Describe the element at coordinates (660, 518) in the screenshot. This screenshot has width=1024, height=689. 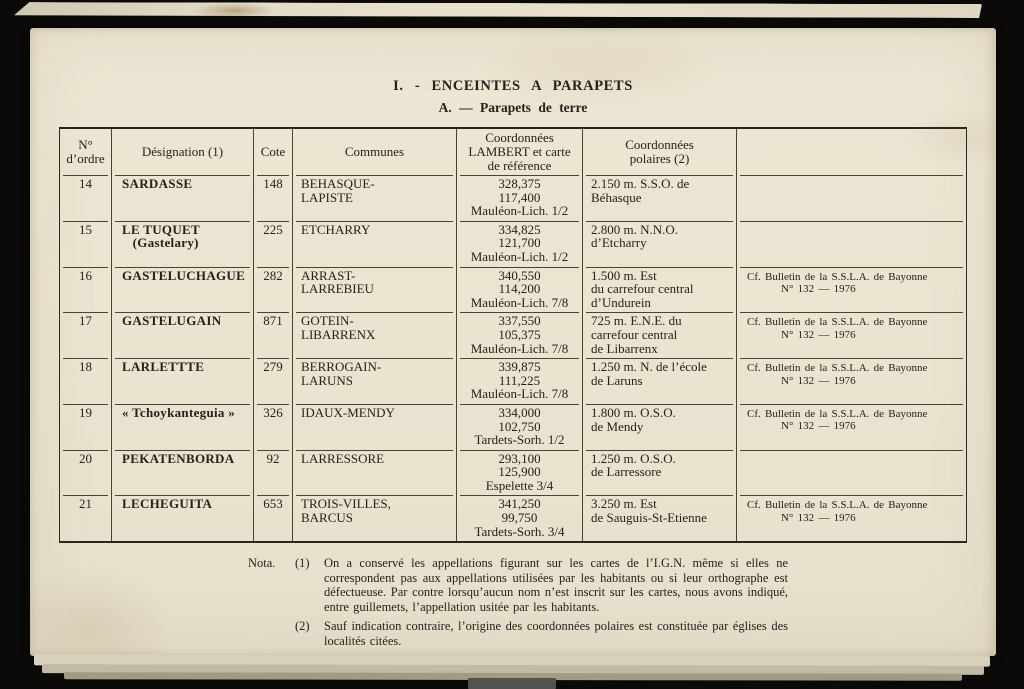
I see `cell-coordonnees-polaires: 3.250 m. Est de Sauguis-St-Etienne` at that location.